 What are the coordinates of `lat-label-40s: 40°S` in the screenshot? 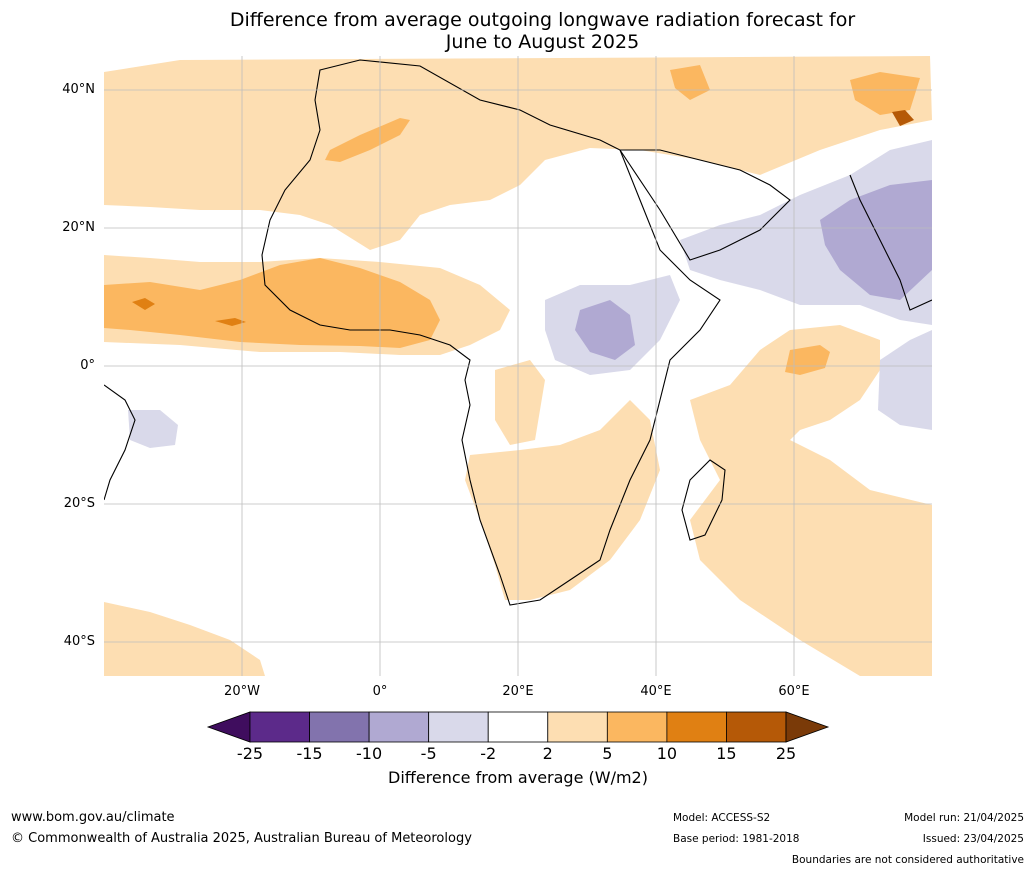 It's located at (79, 641).